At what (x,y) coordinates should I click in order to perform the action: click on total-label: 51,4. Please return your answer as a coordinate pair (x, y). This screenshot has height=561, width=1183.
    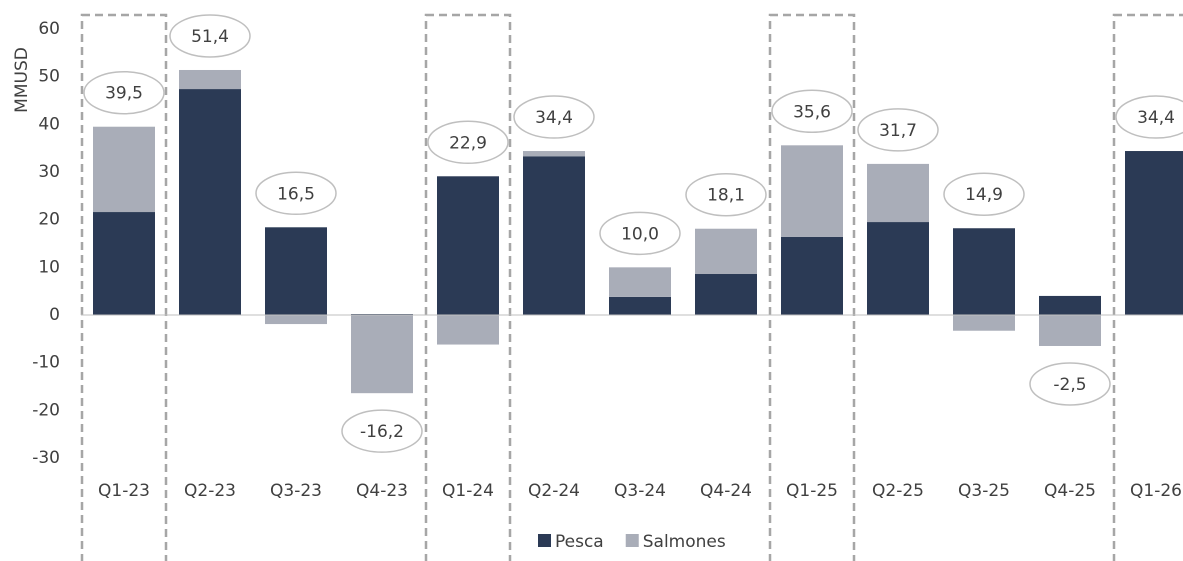
    Looking at the image, I should click on (210, 37).